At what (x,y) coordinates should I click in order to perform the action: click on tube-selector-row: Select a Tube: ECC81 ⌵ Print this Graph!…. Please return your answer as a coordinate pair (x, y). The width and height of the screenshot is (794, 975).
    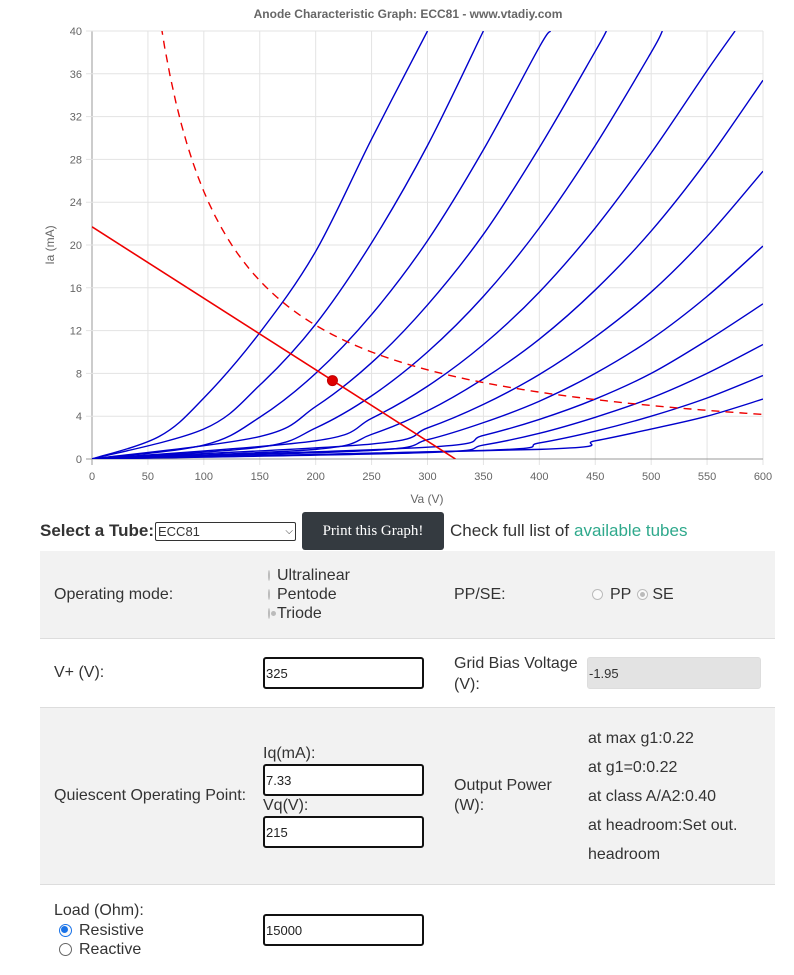
    Looking at the image, I should click on (407, 531).